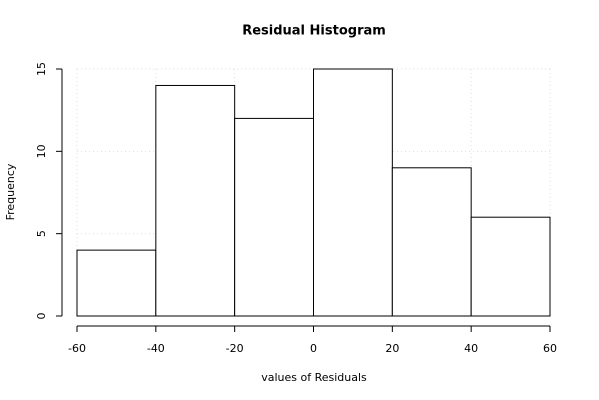 The height and width of the screenshot is (400, 599). What do you see at coordinates (41, 151) in the screenshot?
I see `y-tick-label: 10` at bounding box center [41, 151].